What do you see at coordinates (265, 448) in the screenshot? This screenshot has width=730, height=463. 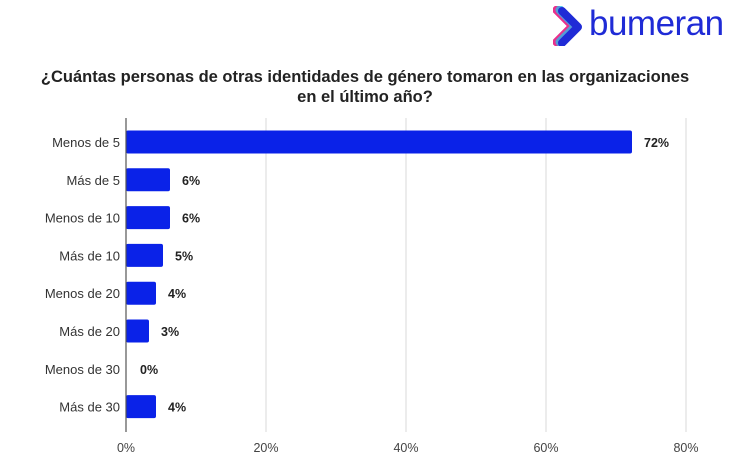 I see `x-tick-label: 20%` at bounding box center [265, 448].